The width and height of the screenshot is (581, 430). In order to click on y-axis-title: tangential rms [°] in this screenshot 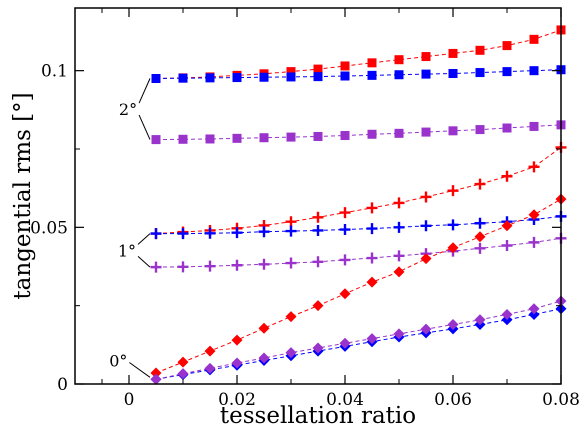, I will do `click(23, 195)`.